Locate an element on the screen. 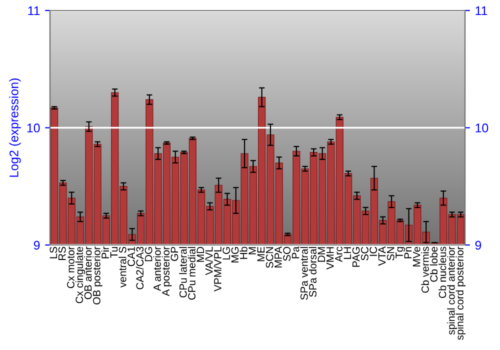 This screenshot has width=500, height=350. x-tick-label: OB posterior is located at coordinates (97, 275).